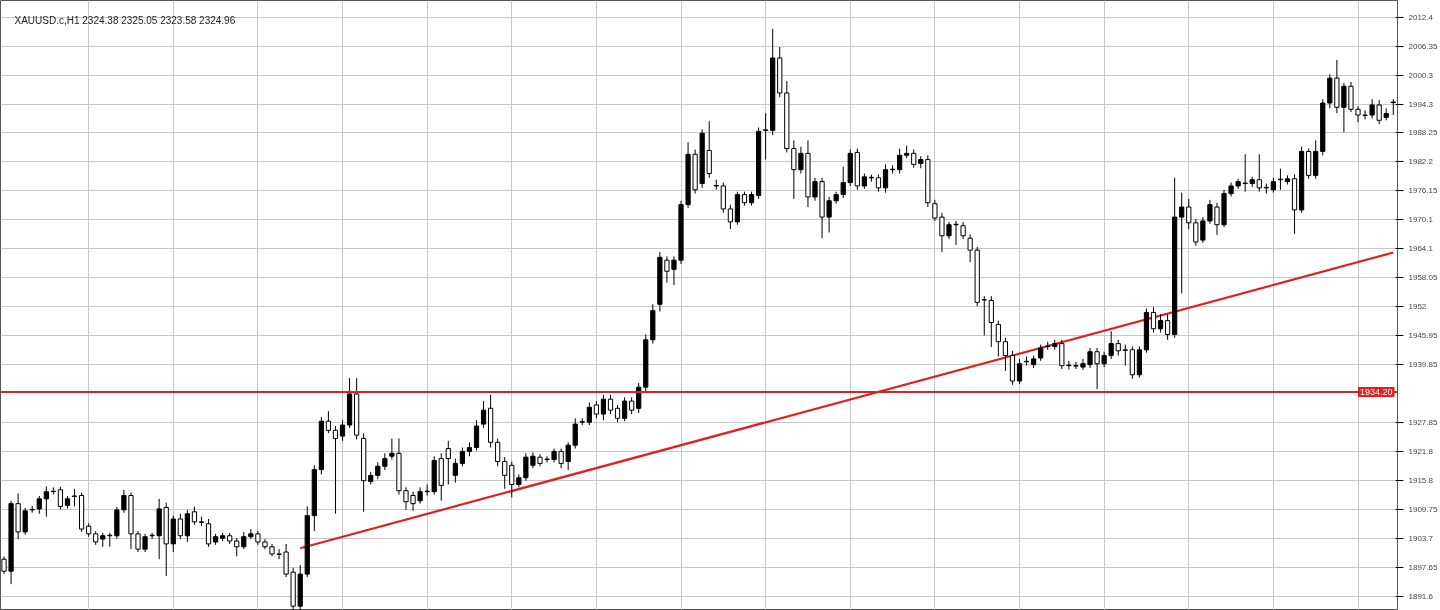 This screenshot has width=1440, height=610. I want to click on y-tick-label: 1927.85, so click(1423, 422).